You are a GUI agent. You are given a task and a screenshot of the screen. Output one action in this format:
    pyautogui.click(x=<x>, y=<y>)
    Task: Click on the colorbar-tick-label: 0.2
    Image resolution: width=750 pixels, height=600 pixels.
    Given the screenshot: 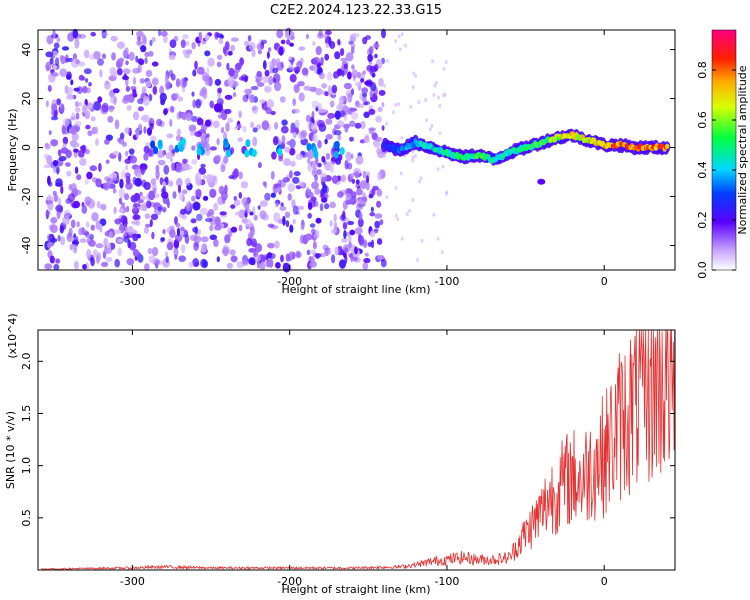 What is the action you would take?
    pyautogui.click(x=702, y=220)
    